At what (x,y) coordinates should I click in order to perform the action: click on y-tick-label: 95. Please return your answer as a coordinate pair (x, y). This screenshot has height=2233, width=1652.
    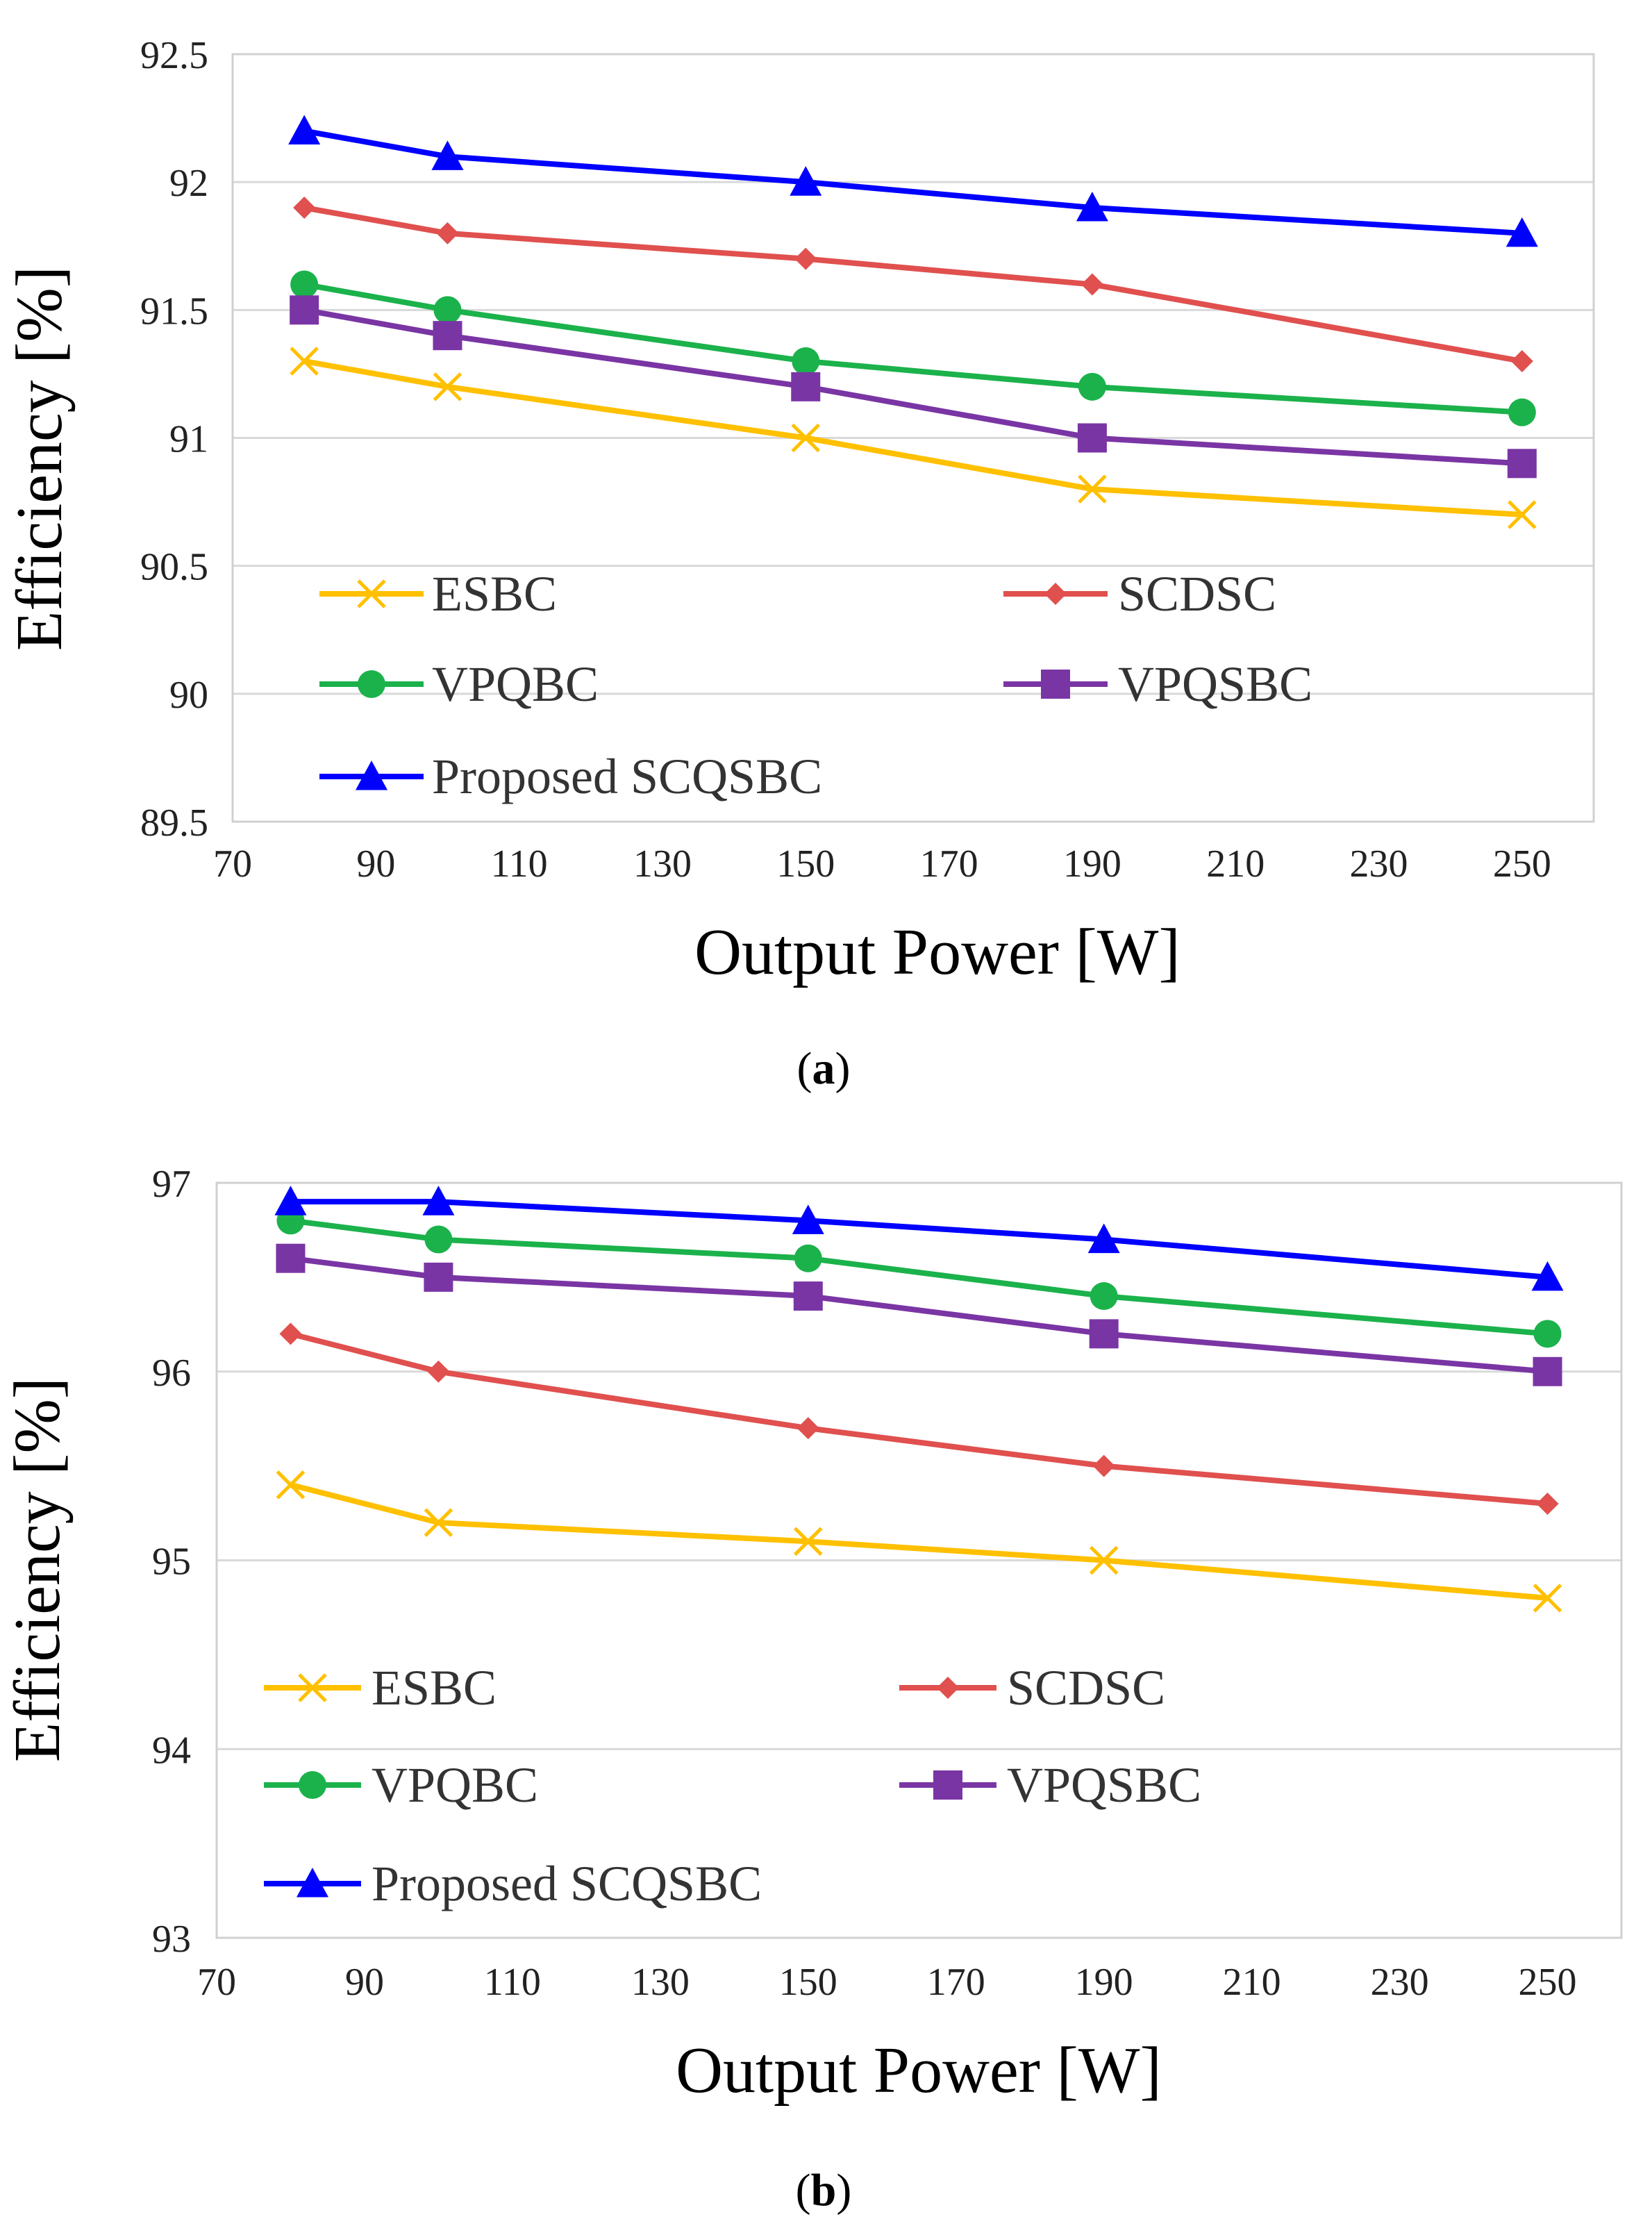
    Looking at the image, I should click on (171, 1562).